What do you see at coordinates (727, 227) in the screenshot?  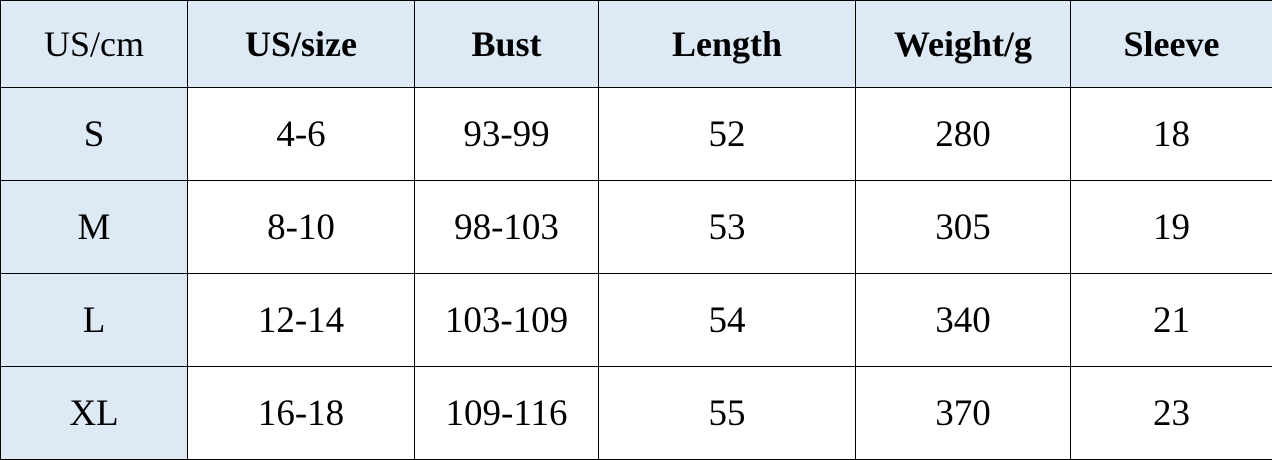 I see `cell-length: 53` at bounding box center [727, 227].